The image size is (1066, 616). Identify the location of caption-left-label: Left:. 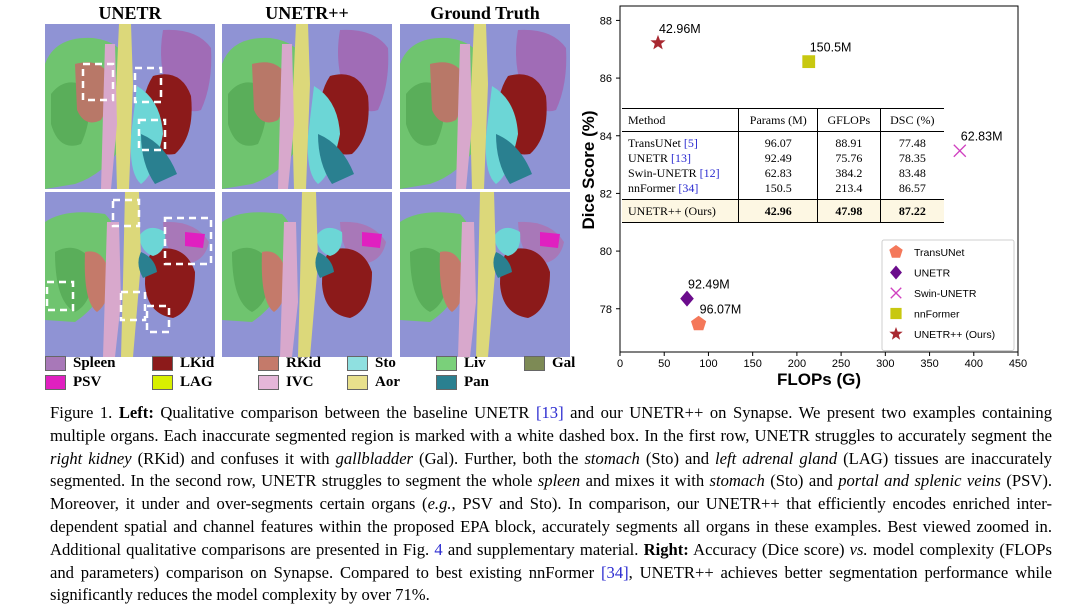
(136, 412).